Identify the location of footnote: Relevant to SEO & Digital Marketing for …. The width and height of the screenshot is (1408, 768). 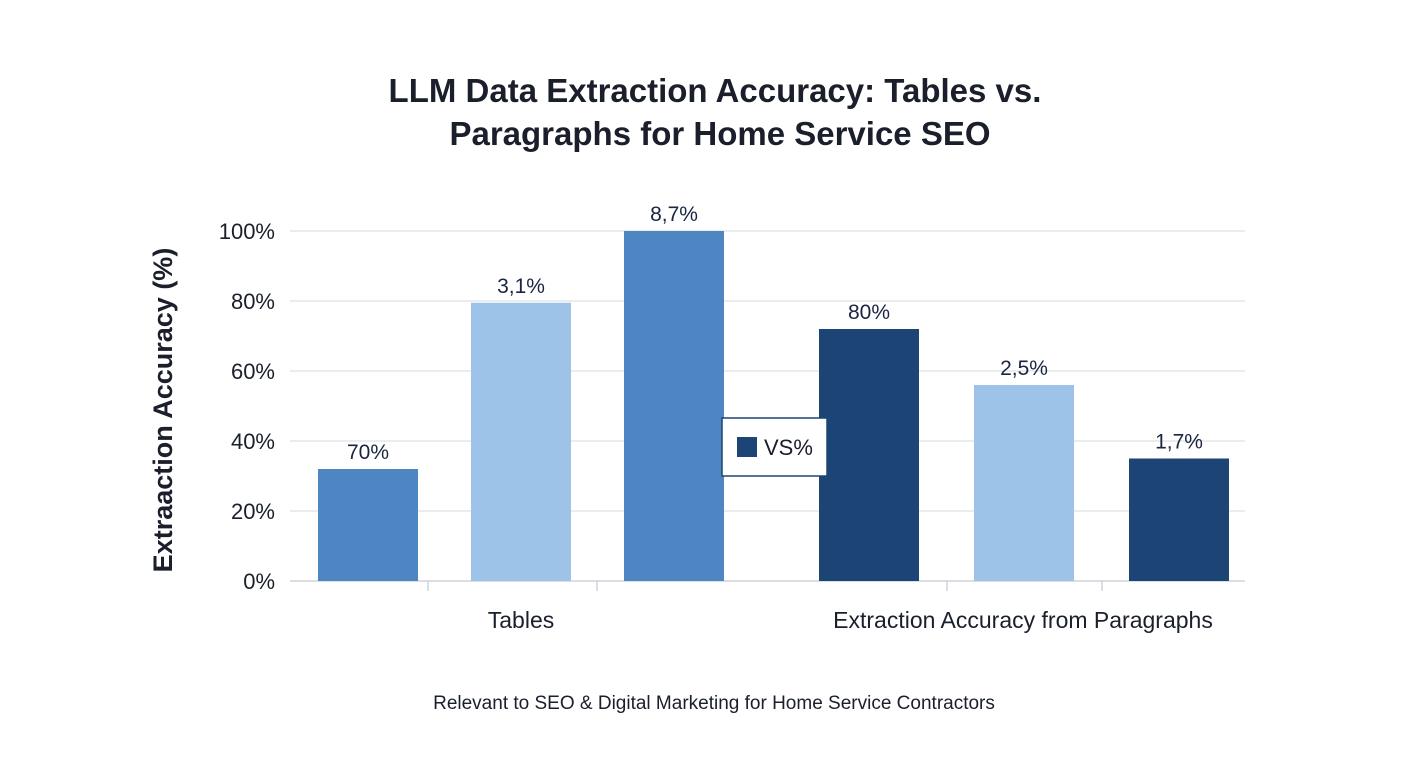
(714, 703).